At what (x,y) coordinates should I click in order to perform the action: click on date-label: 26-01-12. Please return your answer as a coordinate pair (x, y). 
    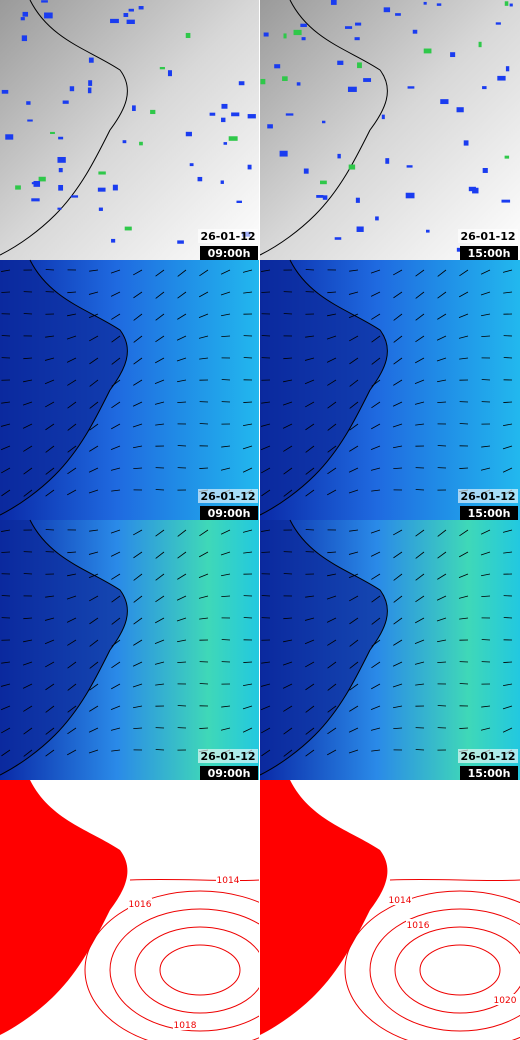
    Looking at the image, I should click on (487, 236).